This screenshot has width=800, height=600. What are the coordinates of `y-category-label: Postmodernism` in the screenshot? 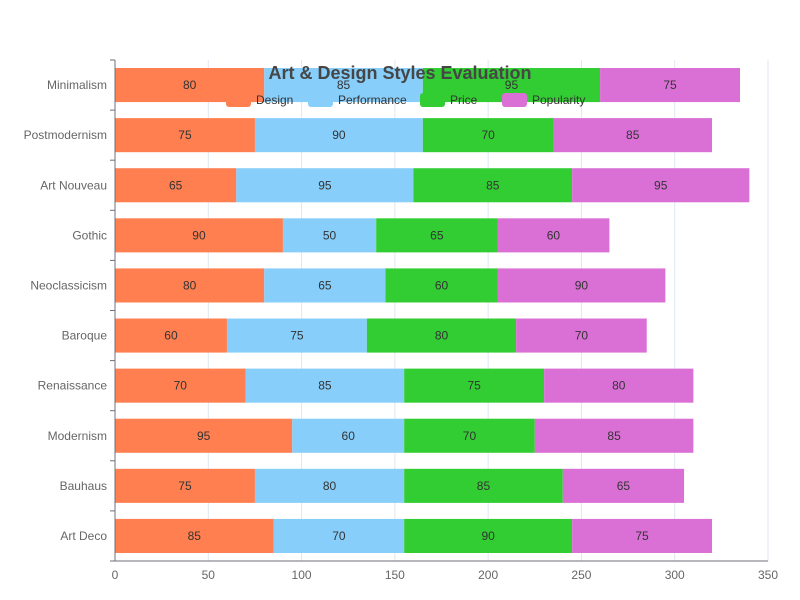 It's located at (65, 135).